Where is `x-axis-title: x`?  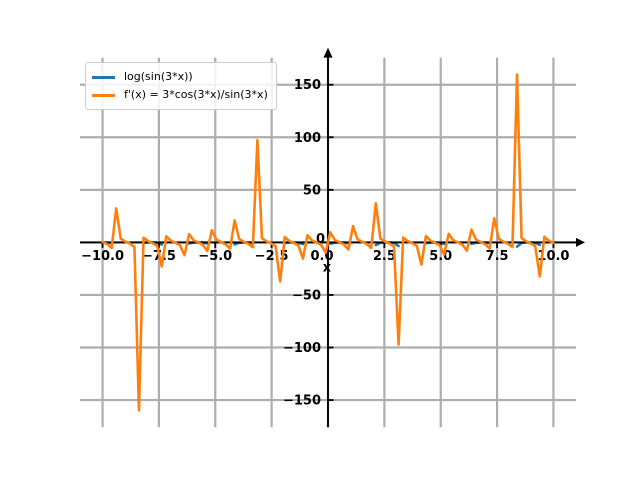
x-axis-title: x is located at coordinates (327, 267).